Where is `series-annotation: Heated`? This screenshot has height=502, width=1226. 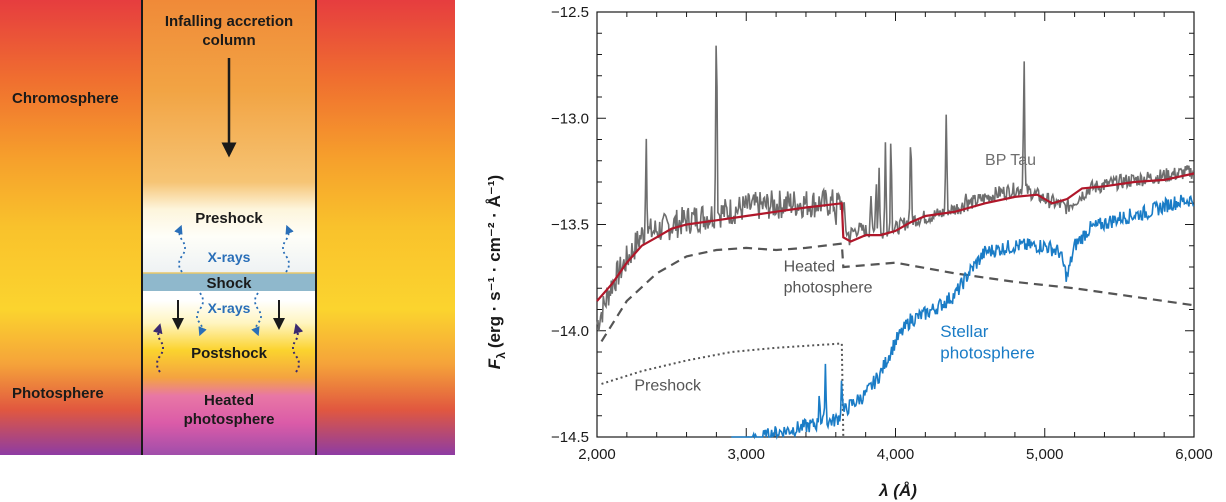 series-annotation: Heated is located at coordinates (810, 266).